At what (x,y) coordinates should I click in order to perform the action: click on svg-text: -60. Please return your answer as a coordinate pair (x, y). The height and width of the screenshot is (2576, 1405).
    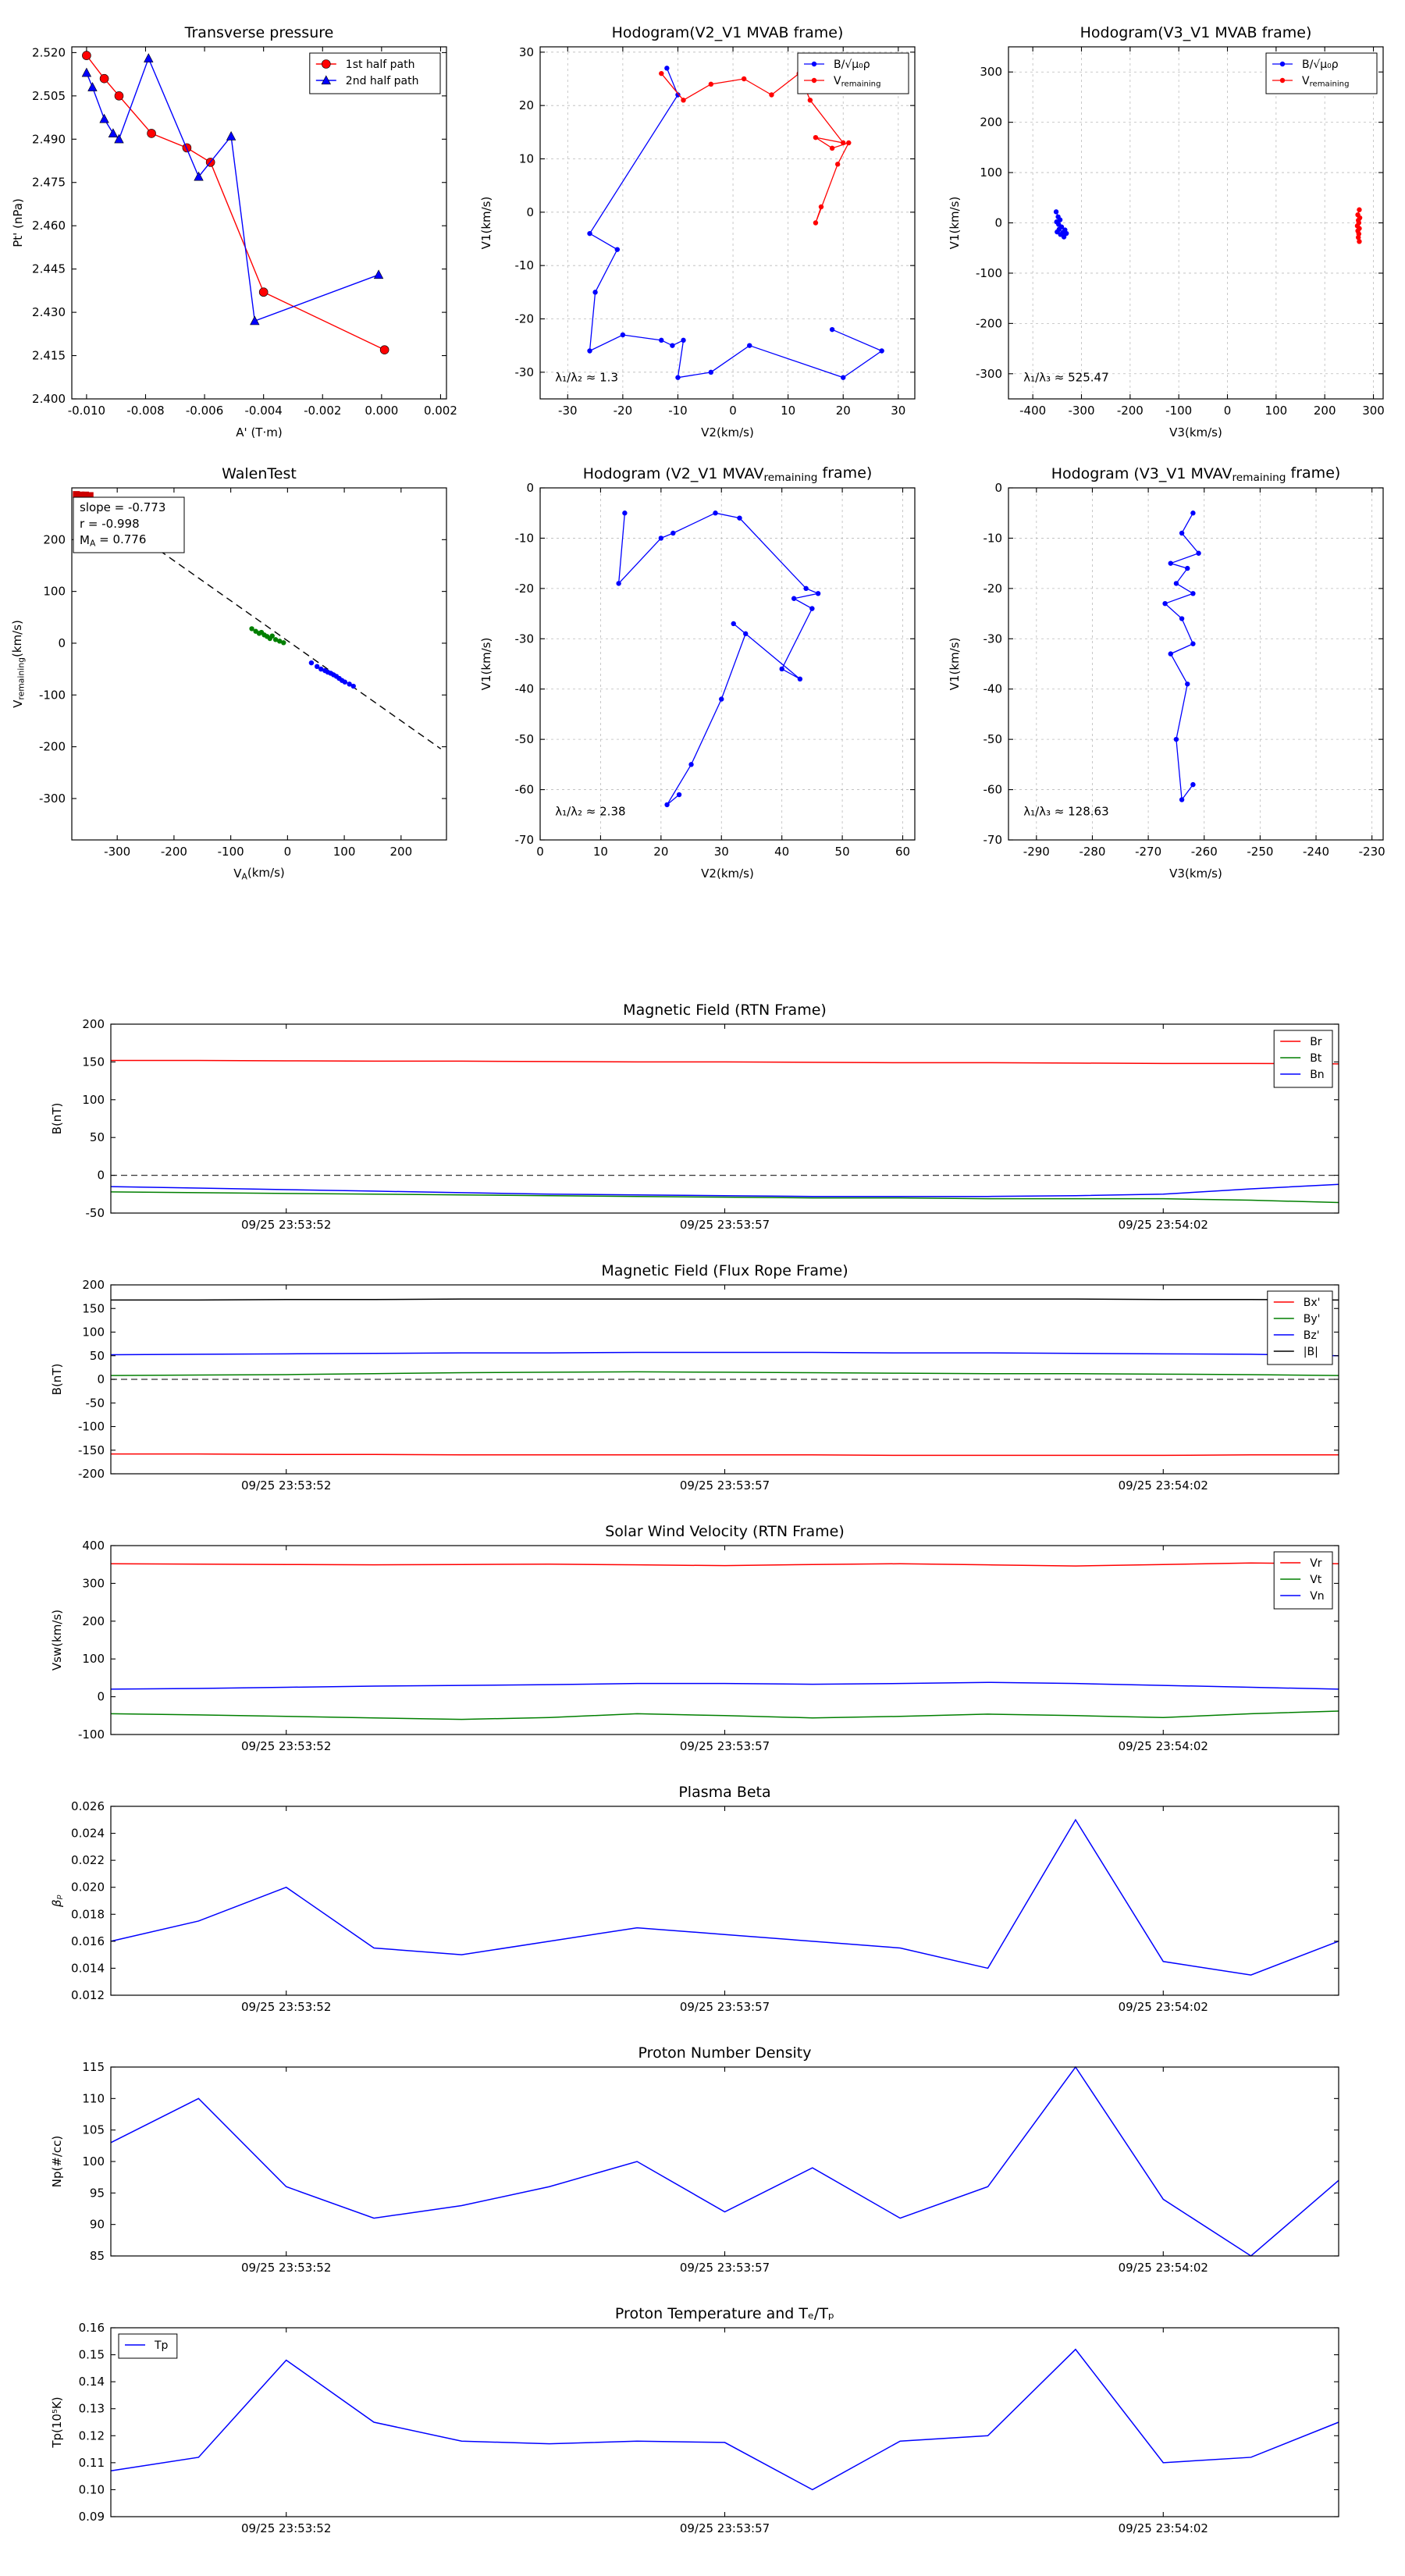
    Looking at the image, I should click on (525, 790).